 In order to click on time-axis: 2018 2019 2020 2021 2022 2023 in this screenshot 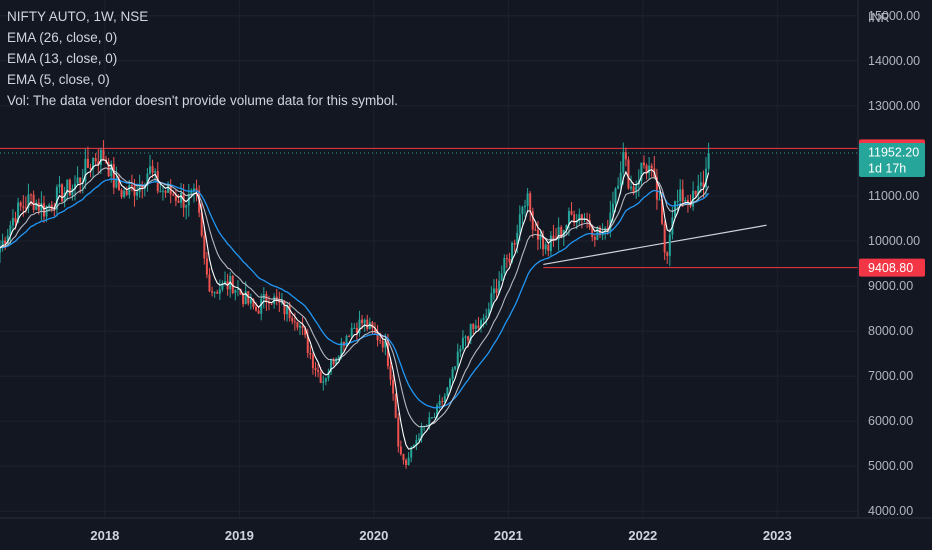, I will do `click(466, 530)`.